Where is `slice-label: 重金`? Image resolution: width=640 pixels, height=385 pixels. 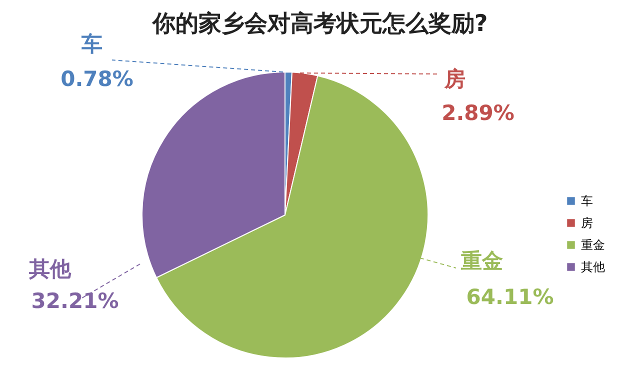
slice-label: 重金 is located at coordinates (481, 261).